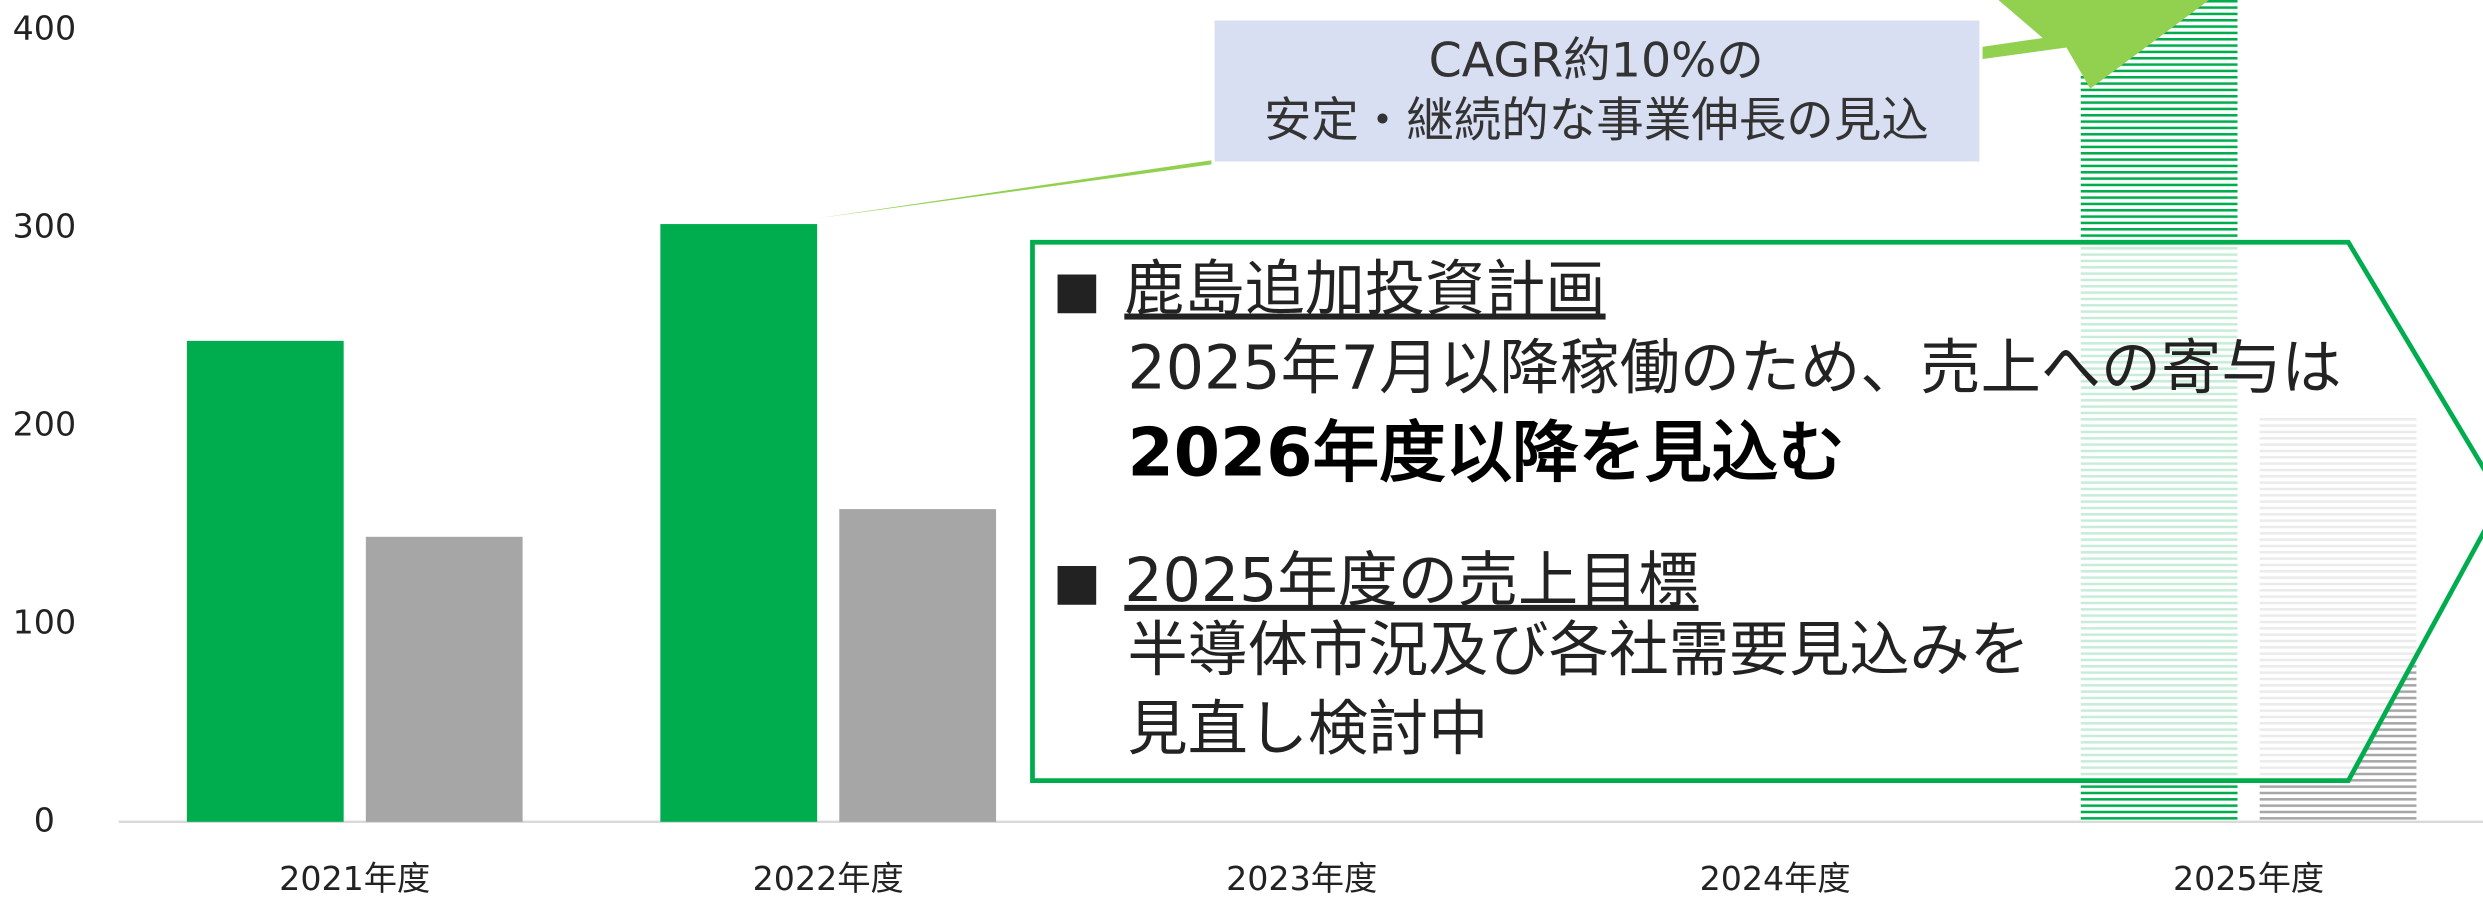 The image size is (2483, 901). I want to click on y-tick-label: 0, so click(44, 819).